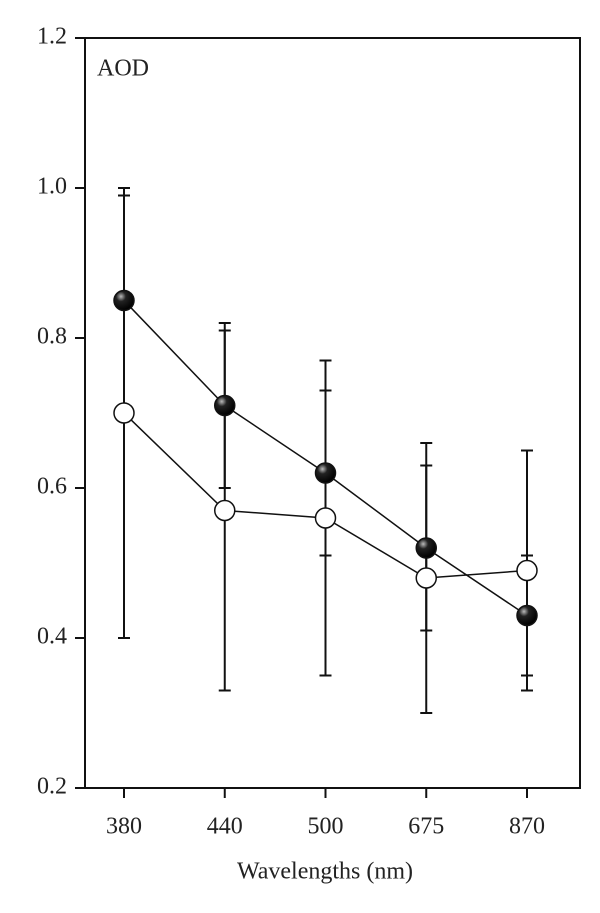 Image resolution: width=600 pixels, height=913 pixels. What do you see at coordinates (225, 827) in the screenshot?
I see `x-tick-label: 440` at bounding box center [225, 827].